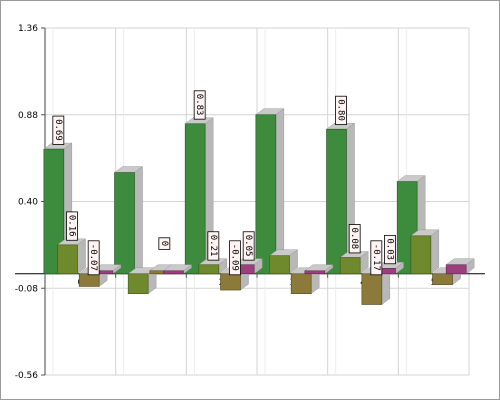 This screenshot has width=500, height=400. I want to click on data-label: 0.16, so click(72, 226).